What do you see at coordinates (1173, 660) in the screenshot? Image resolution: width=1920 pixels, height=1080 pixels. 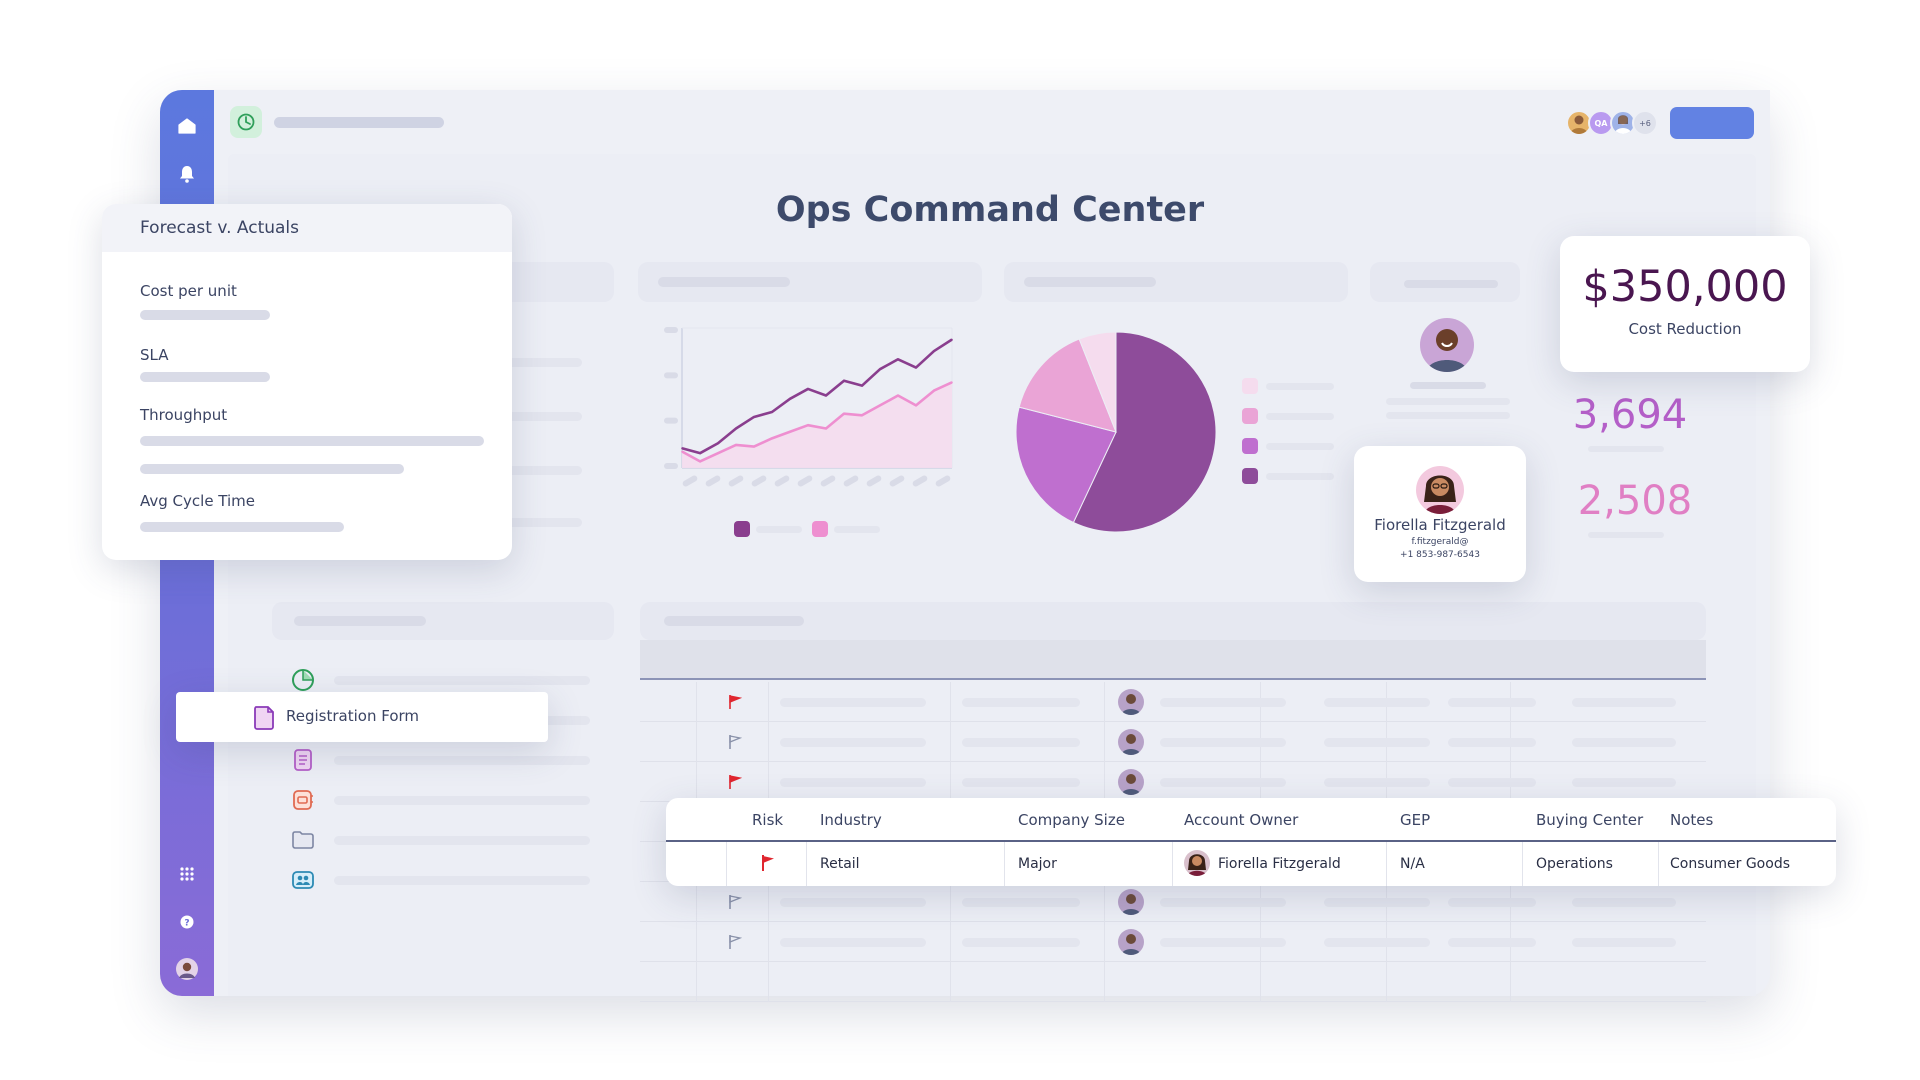 I see `table-header-bar` at bounding box center [1173, 660].